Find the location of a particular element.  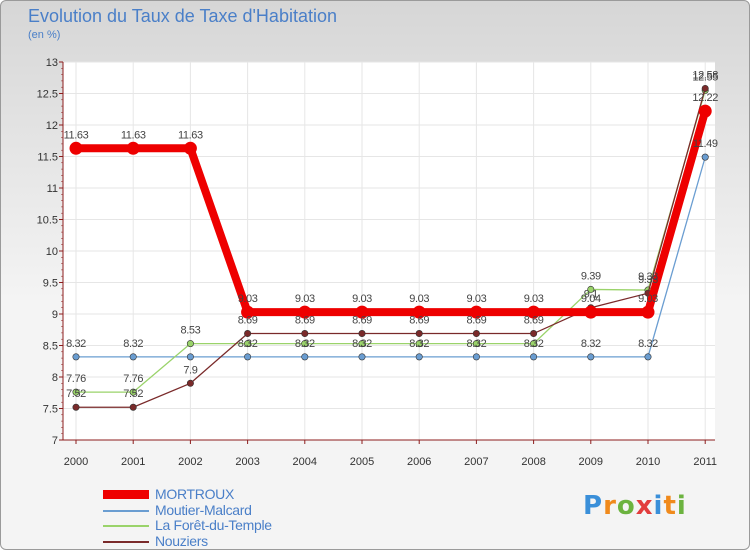

data-label: 7.52 is located at coordinates (76, 394).